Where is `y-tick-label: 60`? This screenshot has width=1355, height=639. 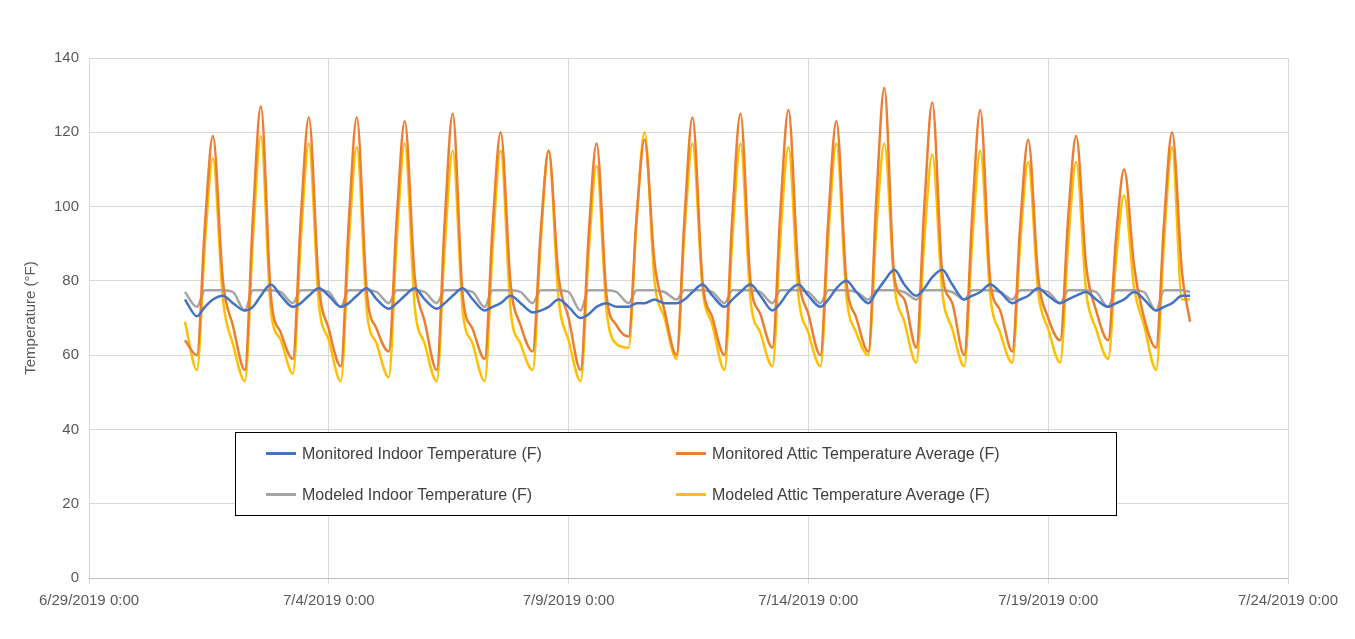 y-tick-label: 60 is located at coordinates (71, 354).